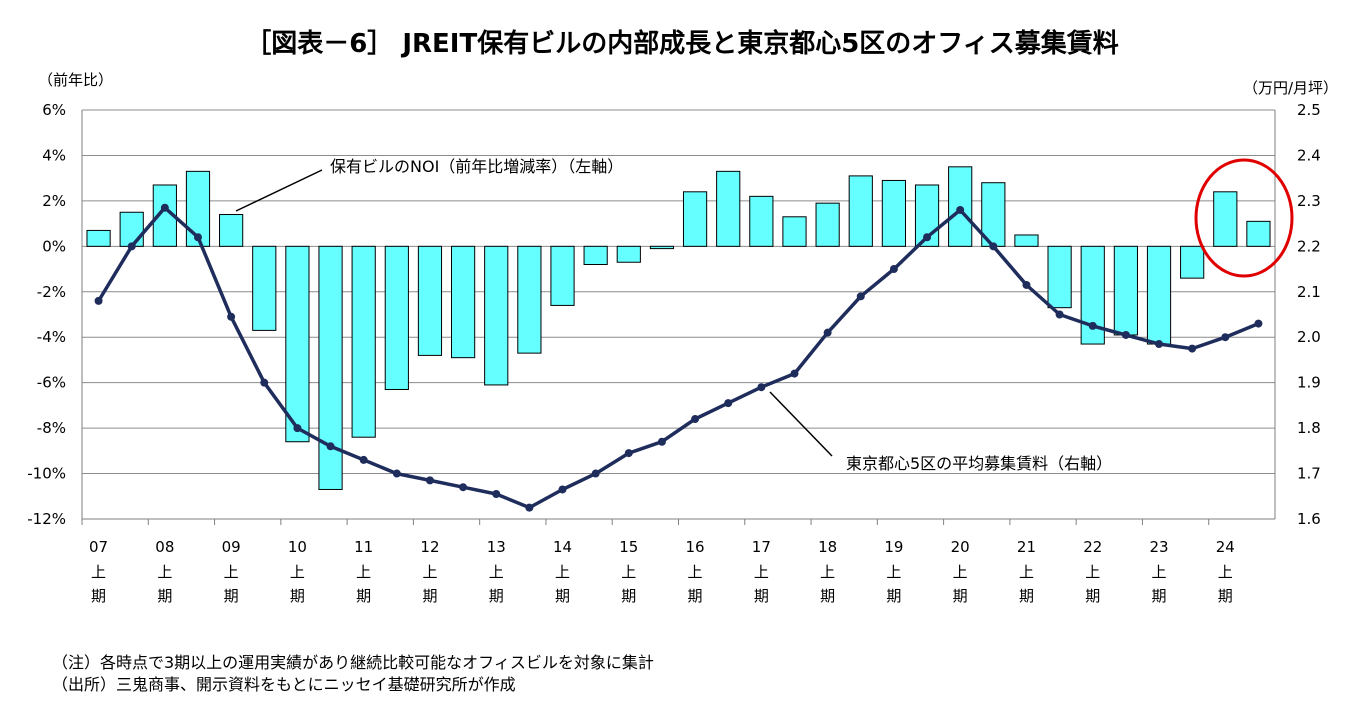  What do you see at coordinates (1309, 155) in the screenshot?
I see `right-tick-label: 2.4` at bounding box center [1309, 155].